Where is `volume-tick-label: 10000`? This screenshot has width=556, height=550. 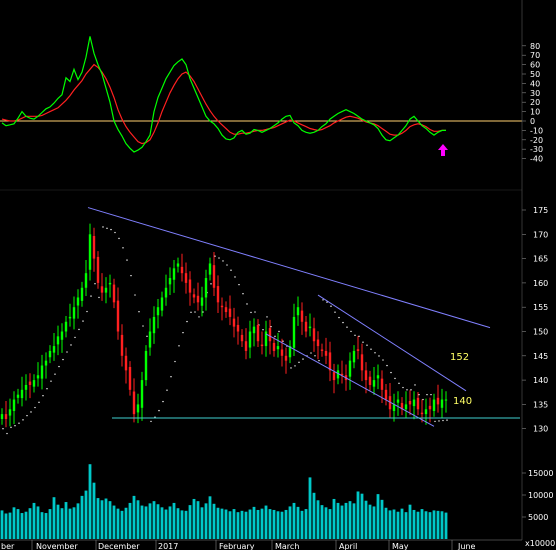
volume-tick-label: 10000 is located at coordinates (540, 495).